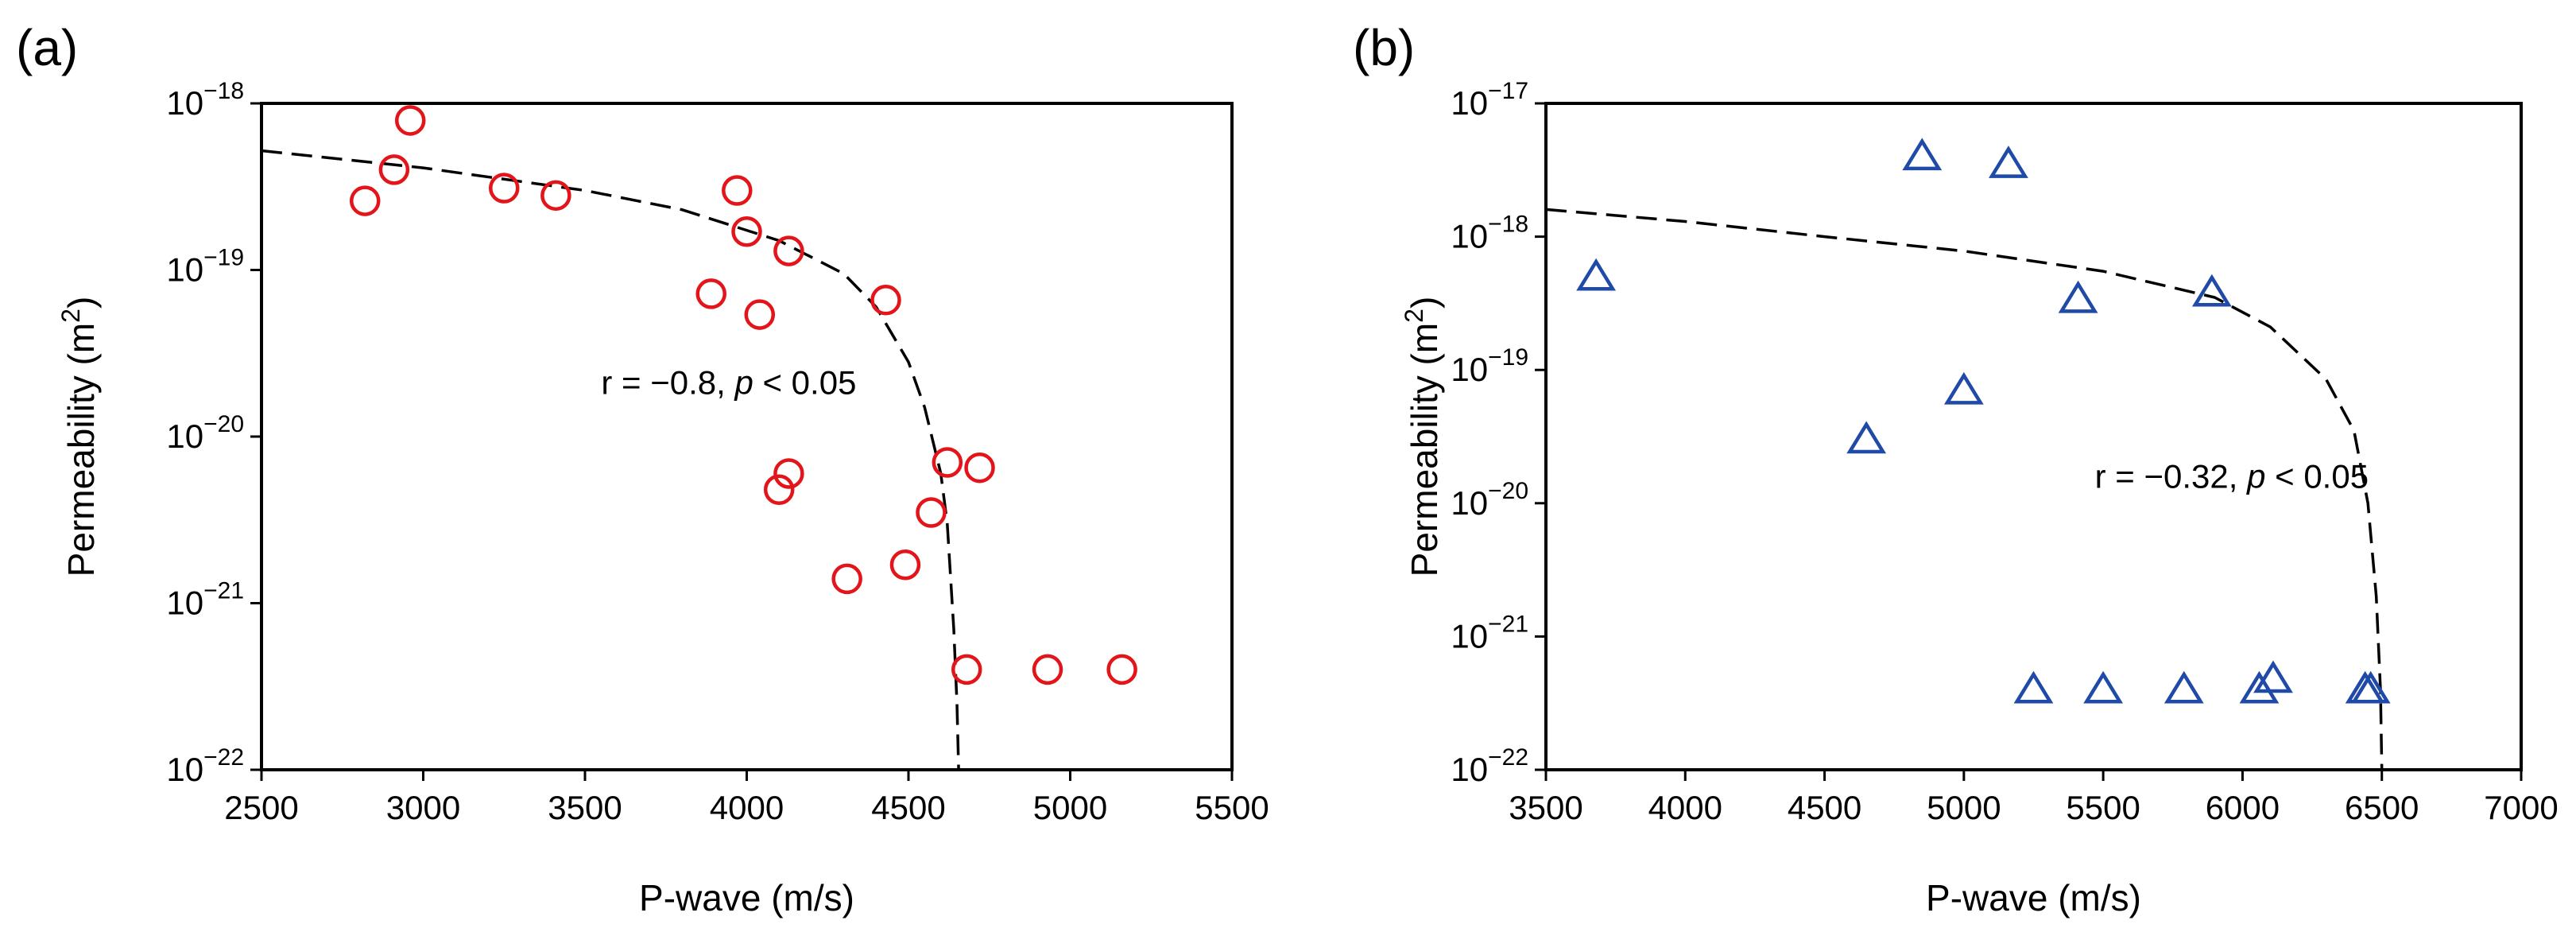  I want to click on x-tick-label: 2500, so click(261, 807).